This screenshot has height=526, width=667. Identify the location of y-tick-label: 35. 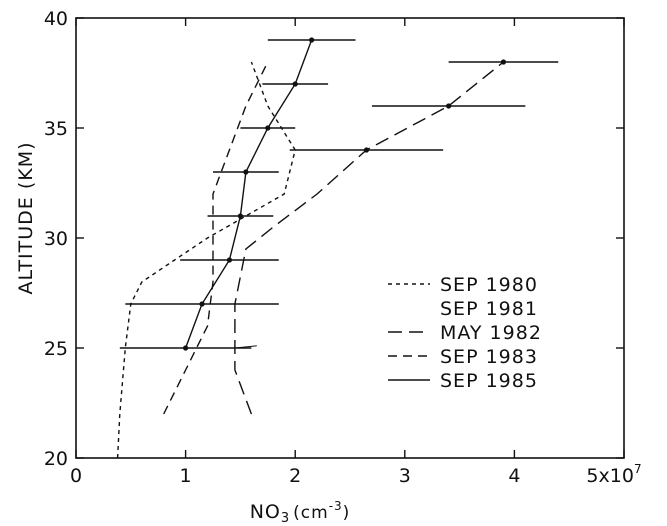
(56, 129).